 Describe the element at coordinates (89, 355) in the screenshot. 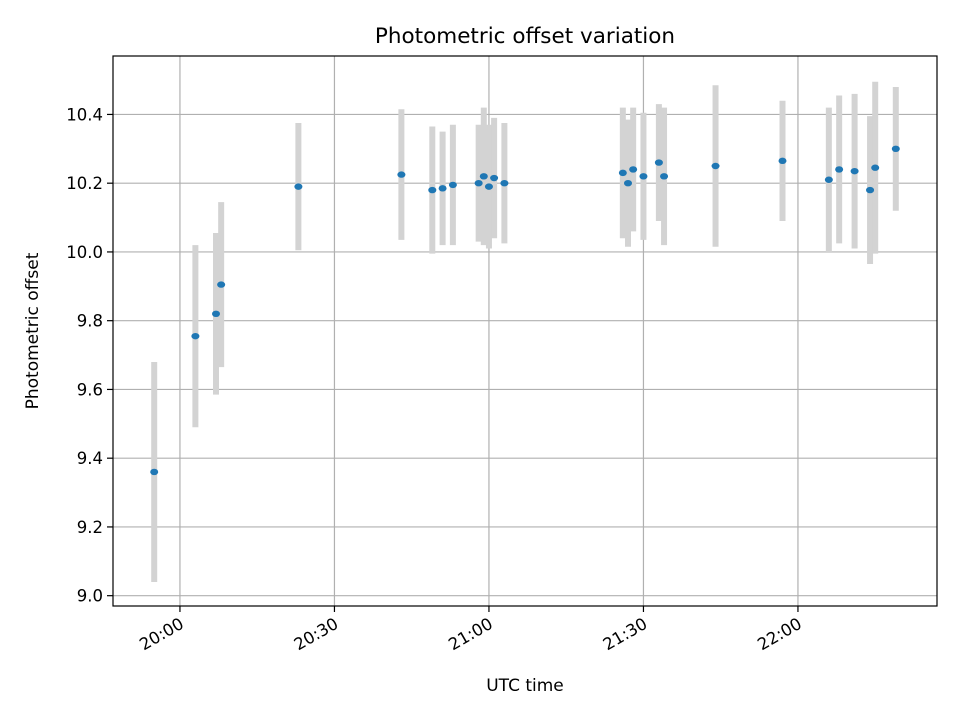

I see `y-axis-ticks: 9.0 9.2 9.4 9.6 9.8 10.0 10.2 10.4` at that location.